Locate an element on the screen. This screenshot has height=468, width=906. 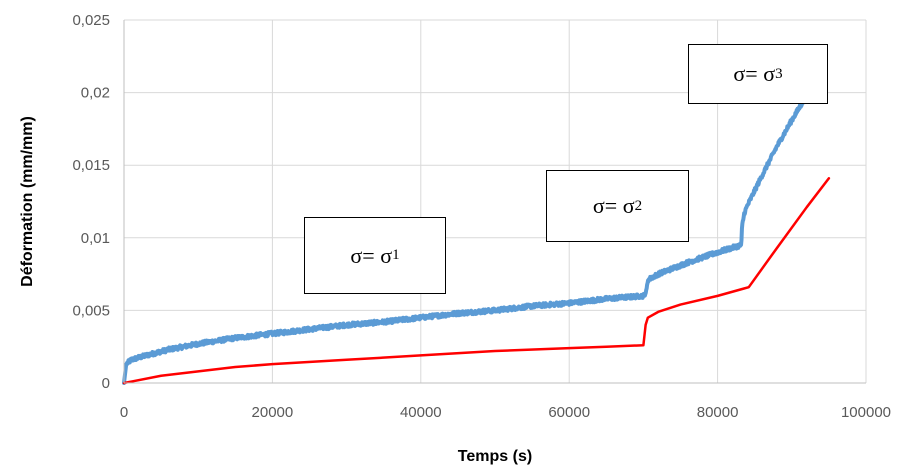
y-tick-label: 0,015 is located at coordinates (91, 165).